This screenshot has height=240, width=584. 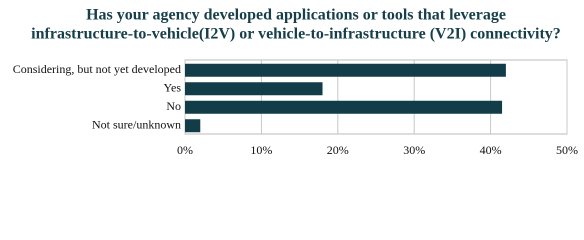 I want to click on x-tick-label: 0%, so click(x=185, y=150).